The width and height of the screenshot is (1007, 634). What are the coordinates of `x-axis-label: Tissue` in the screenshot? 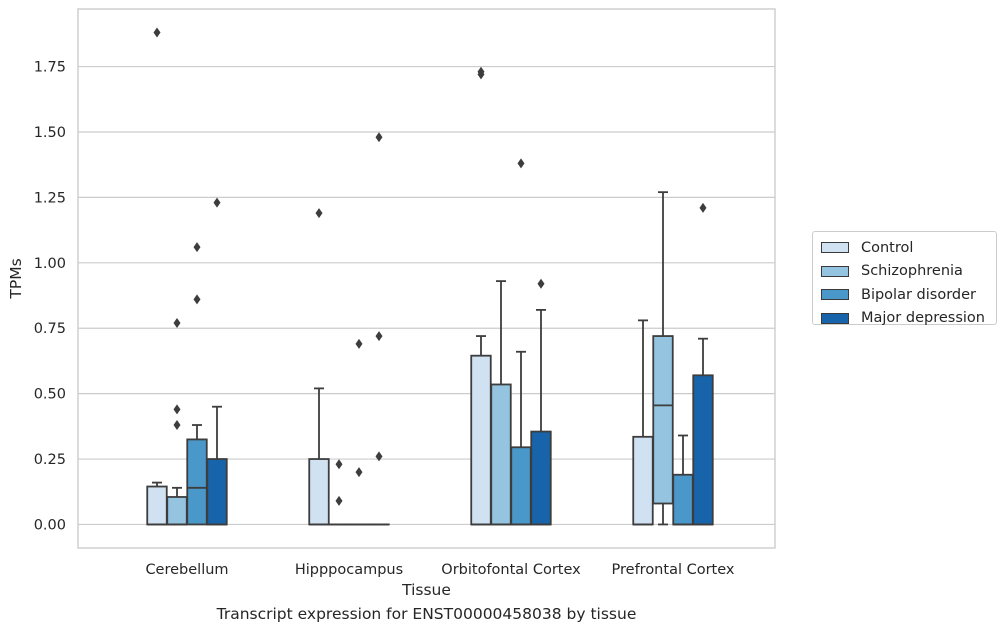 It's located at (426, 590).